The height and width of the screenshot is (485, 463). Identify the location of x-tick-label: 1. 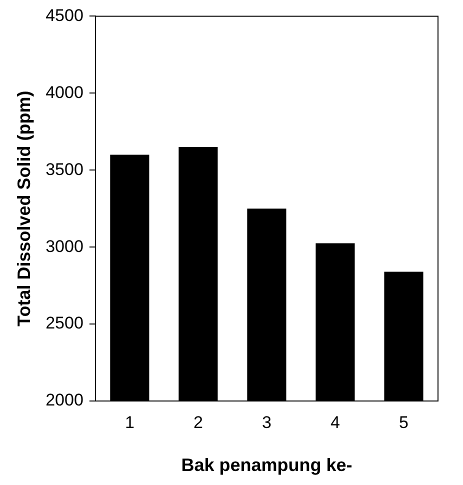
(129, 422).